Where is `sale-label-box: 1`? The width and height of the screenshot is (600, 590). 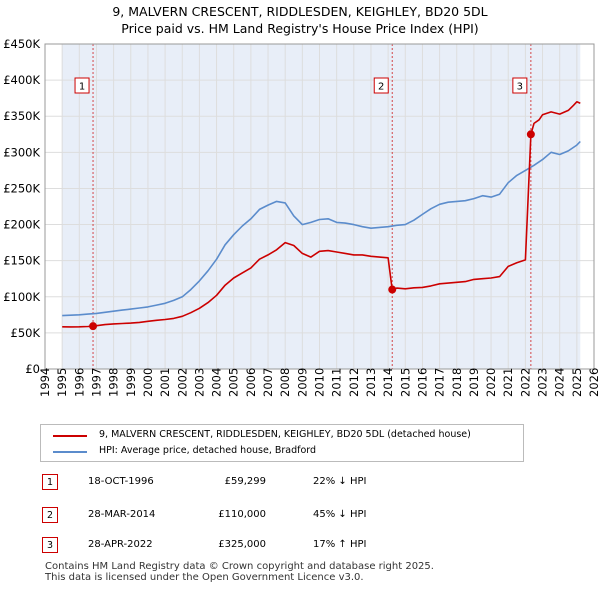
sale-label-box: 1 is located at coordinates (82, 85).